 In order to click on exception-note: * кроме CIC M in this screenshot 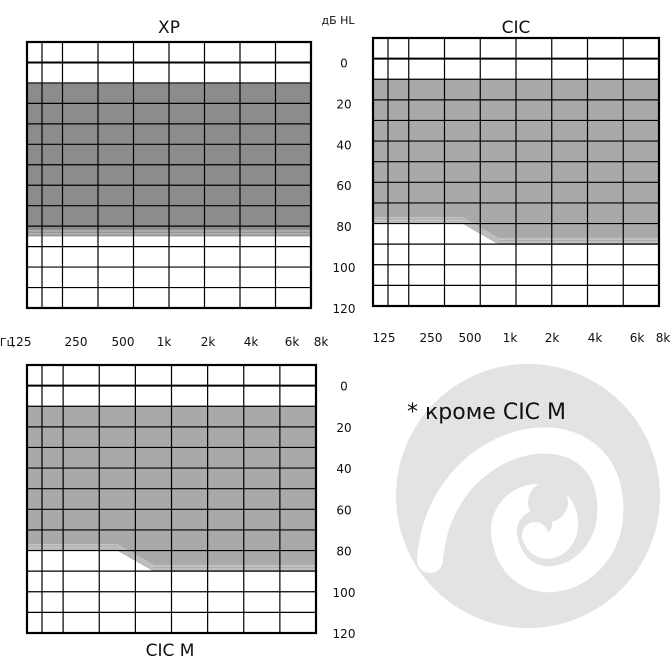, I will do `click(486, 412)`.